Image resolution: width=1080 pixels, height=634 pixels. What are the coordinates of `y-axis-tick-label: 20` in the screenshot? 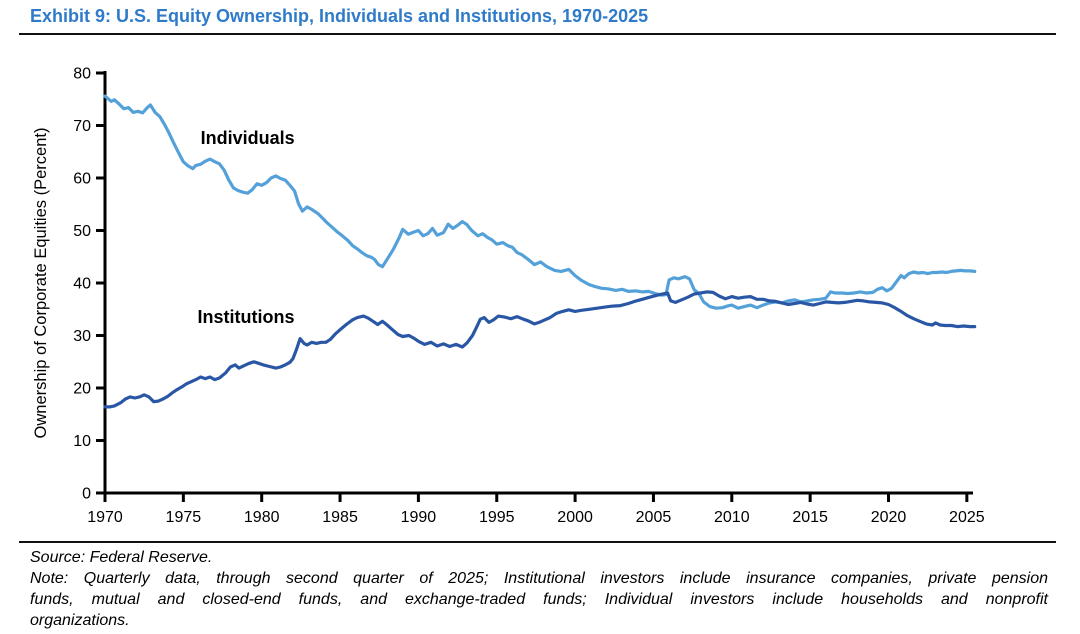 It's located at (82, 389).